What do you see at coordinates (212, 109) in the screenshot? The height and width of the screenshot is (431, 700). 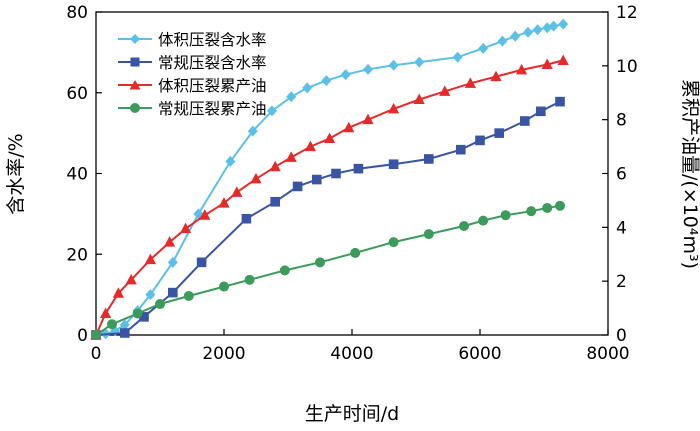 I see `legend-label-conventional-frac-cum-oil: 常规压裂累产油` at bounding box center [212, 109].